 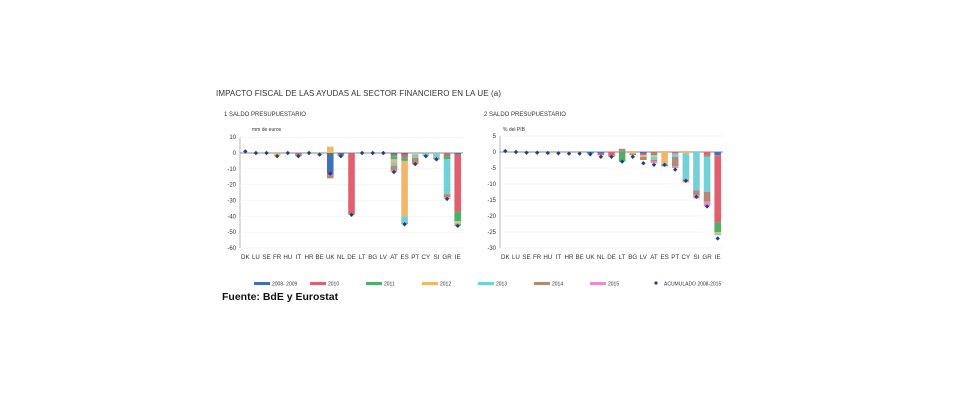 What do you see at coordinates (491, 233) in the screenshot?
I see `panel-2-y-tick-label: -25` at bounding box center [491, 233].